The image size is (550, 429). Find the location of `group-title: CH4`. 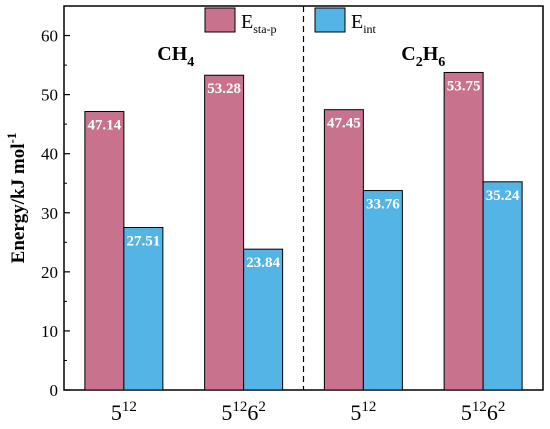

group-title: CH4 is located at coordinates (175, 56).